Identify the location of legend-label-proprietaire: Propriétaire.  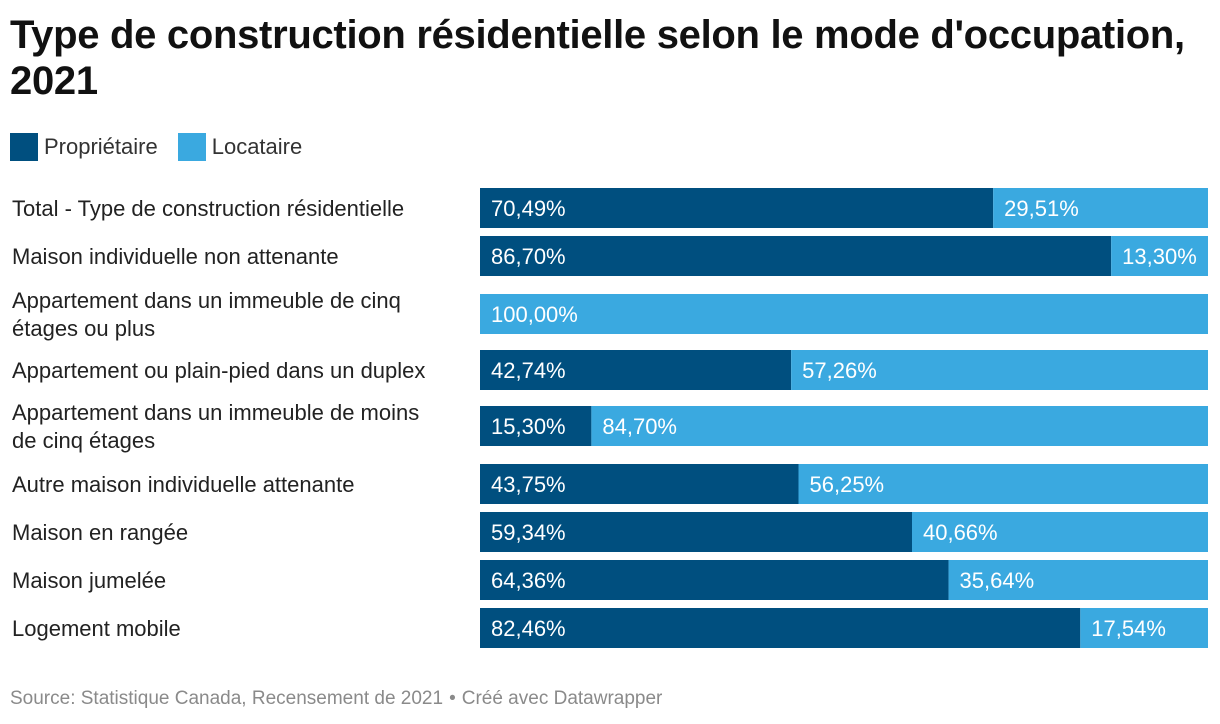
(101, 146).